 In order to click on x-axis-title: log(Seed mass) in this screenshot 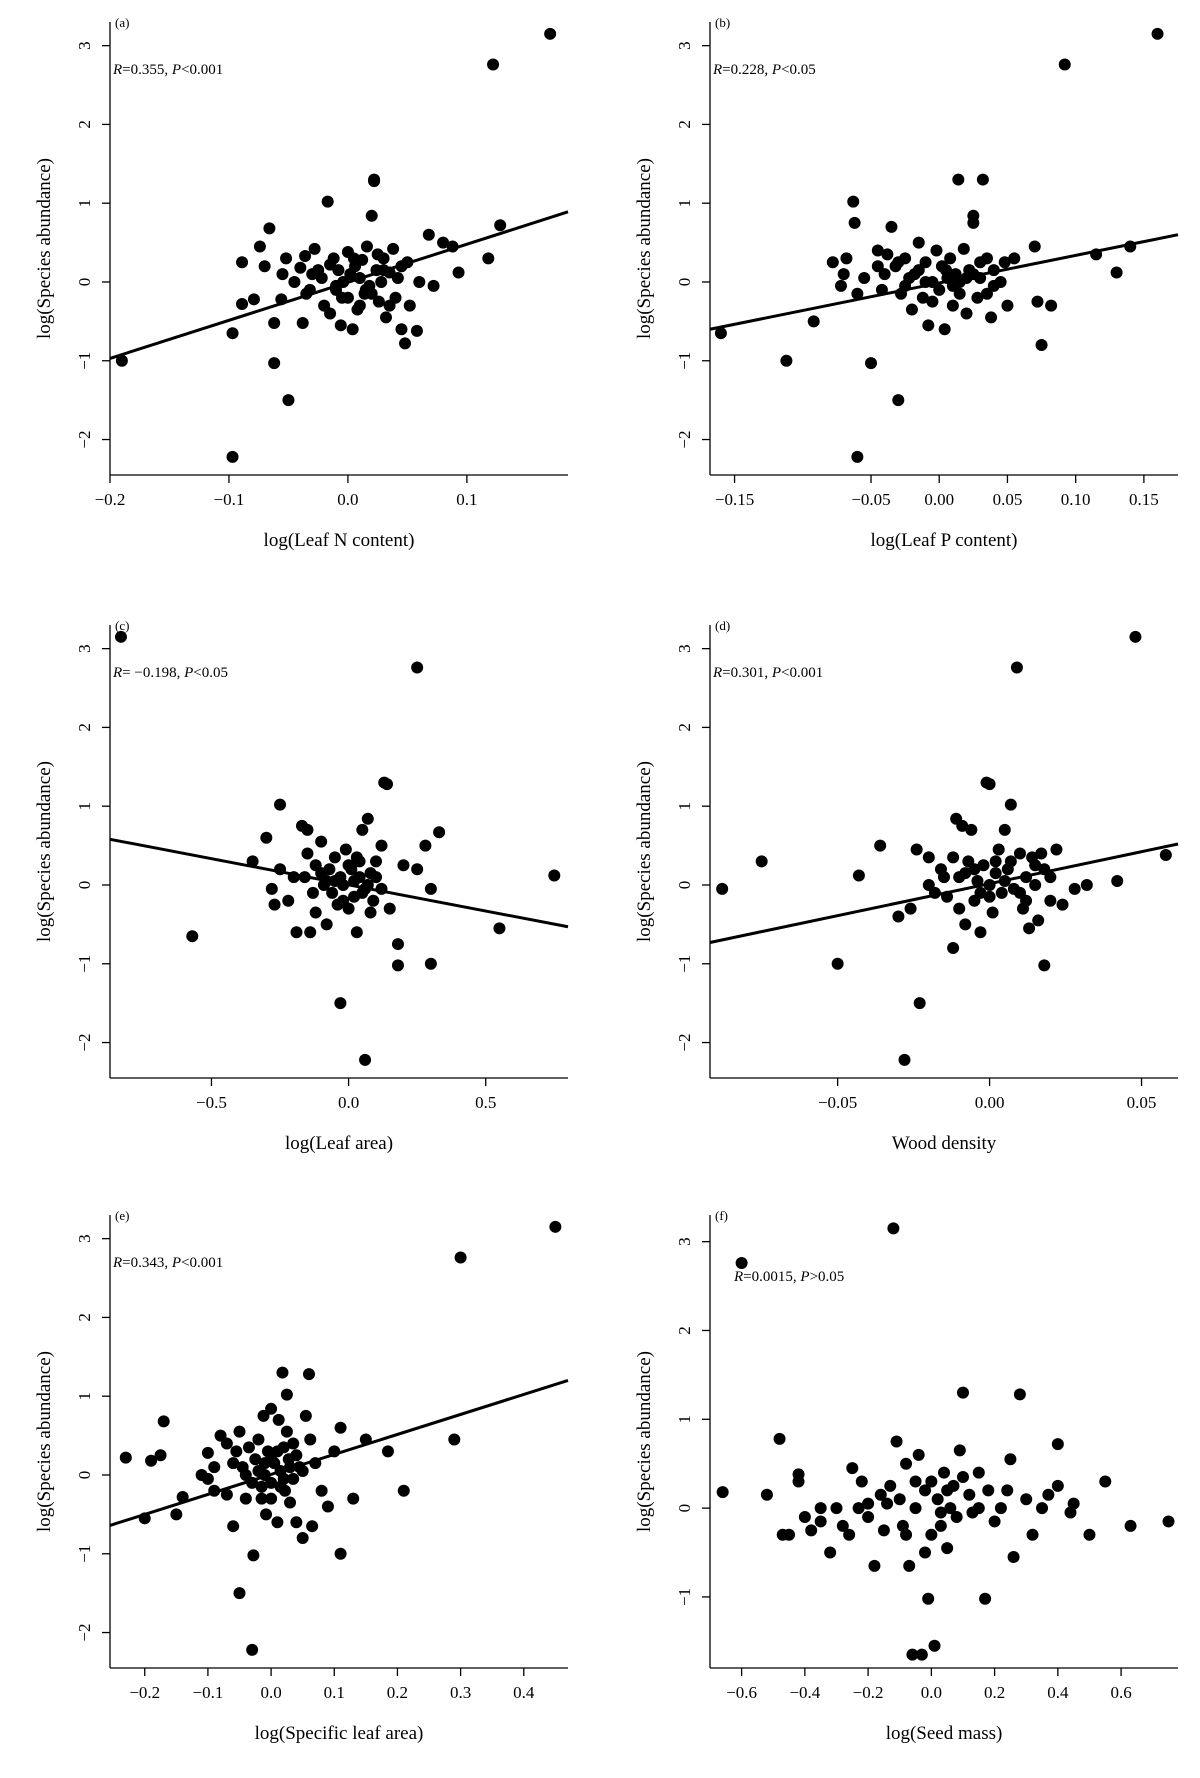, I will do `click(944, 1733)`.